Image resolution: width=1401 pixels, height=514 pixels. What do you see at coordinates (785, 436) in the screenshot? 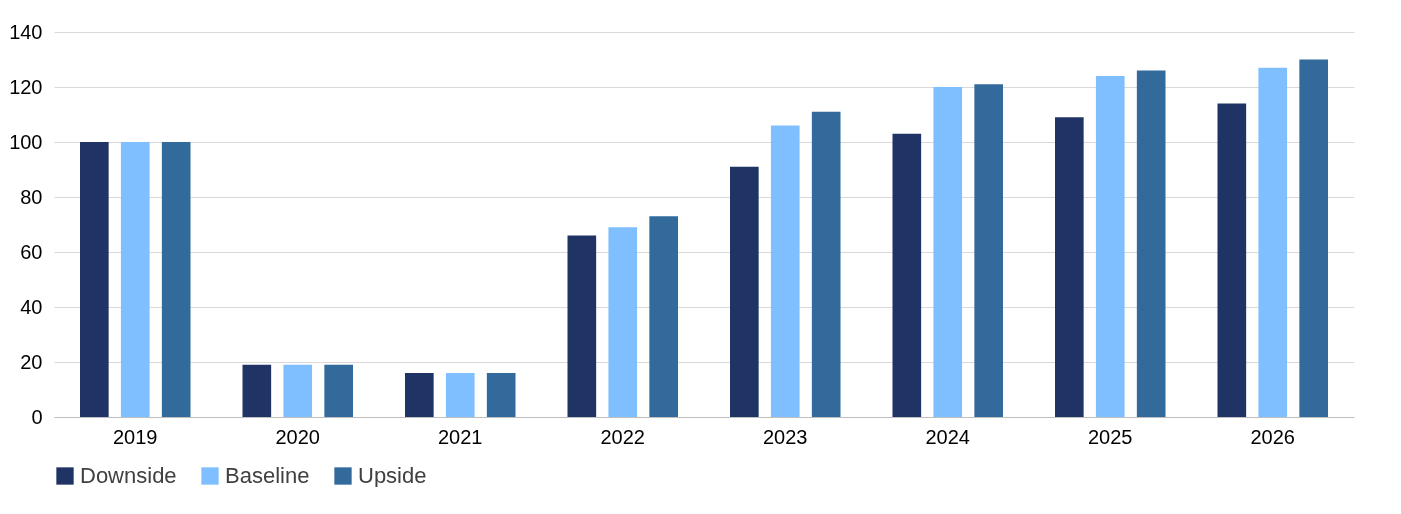
I see `x-tick-label: 2023` at bounding box center [785, 436].